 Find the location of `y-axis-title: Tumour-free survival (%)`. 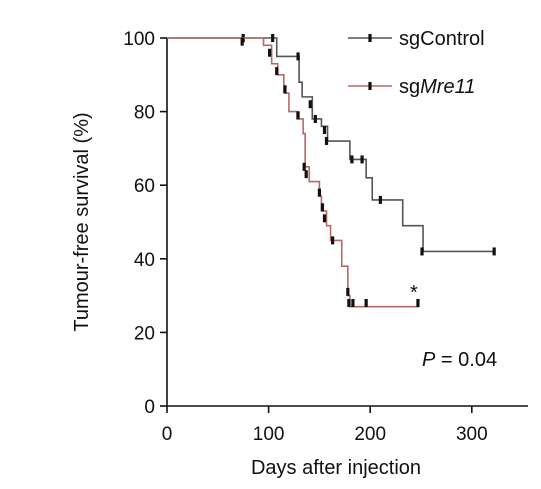

y-axis-title: Tumour-free survival (%) is located at coordinates (82, 221).